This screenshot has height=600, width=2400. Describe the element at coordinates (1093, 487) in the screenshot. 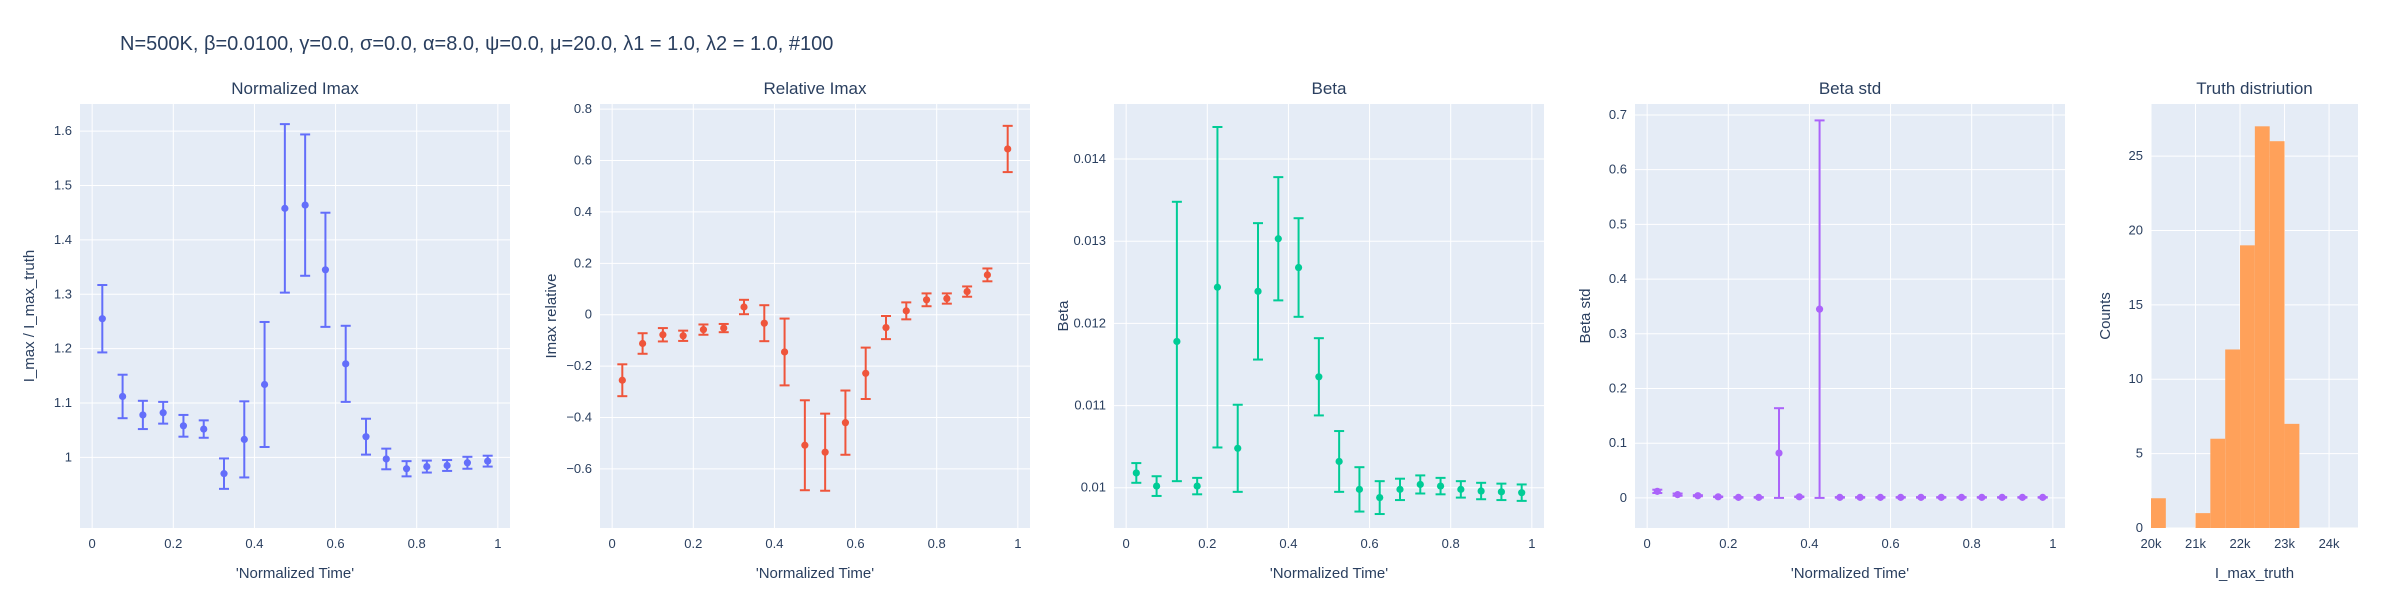

I see `y-tick-label: 0.01` at that location.